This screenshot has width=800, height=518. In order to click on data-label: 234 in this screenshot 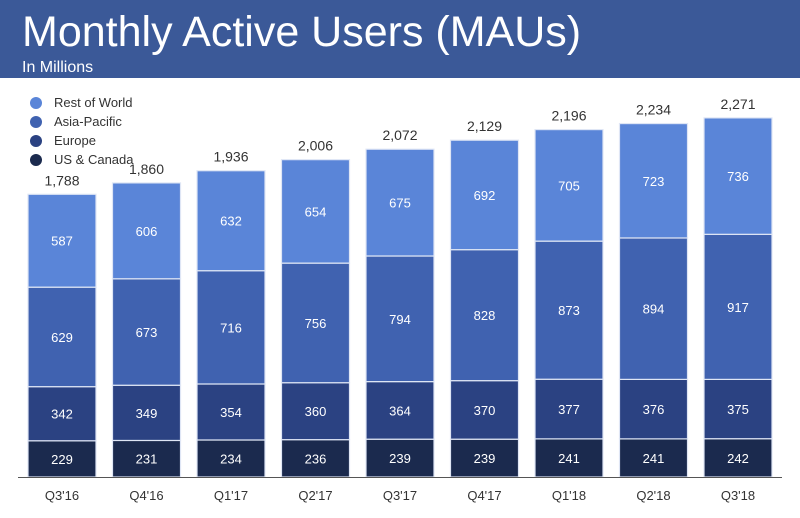, I will do `click(231, 458)`.